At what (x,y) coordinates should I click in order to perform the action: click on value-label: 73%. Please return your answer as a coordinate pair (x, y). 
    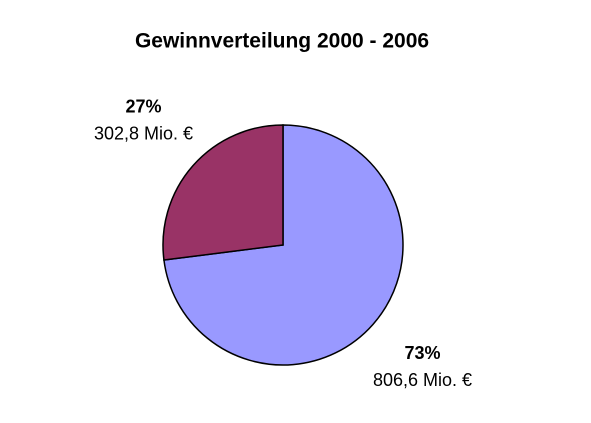
    Looking at the image, I should click on (423, 353).